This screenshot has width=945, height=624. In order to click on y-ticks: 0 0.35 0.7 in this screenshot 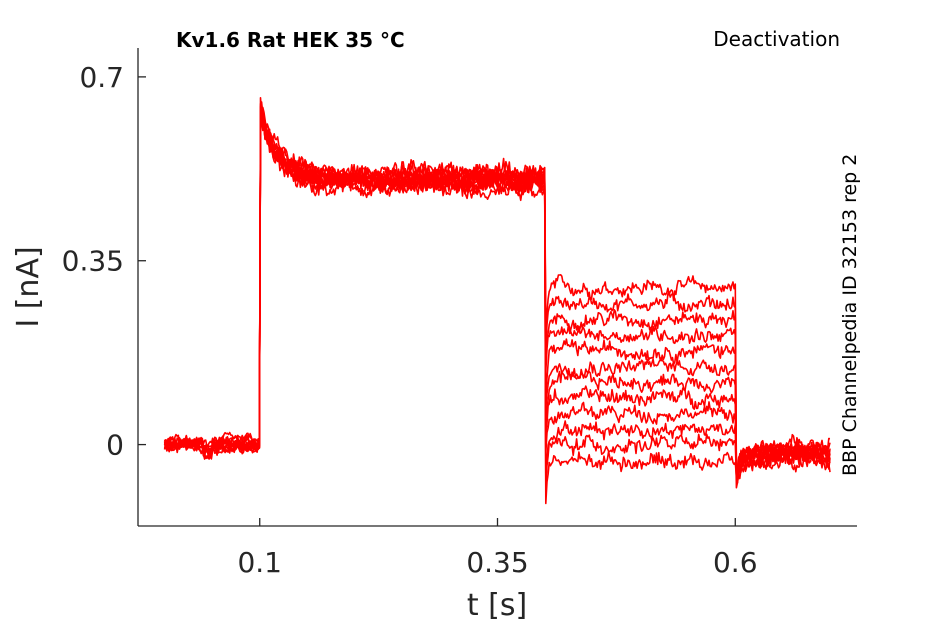, I will do `click(104, 261)`.